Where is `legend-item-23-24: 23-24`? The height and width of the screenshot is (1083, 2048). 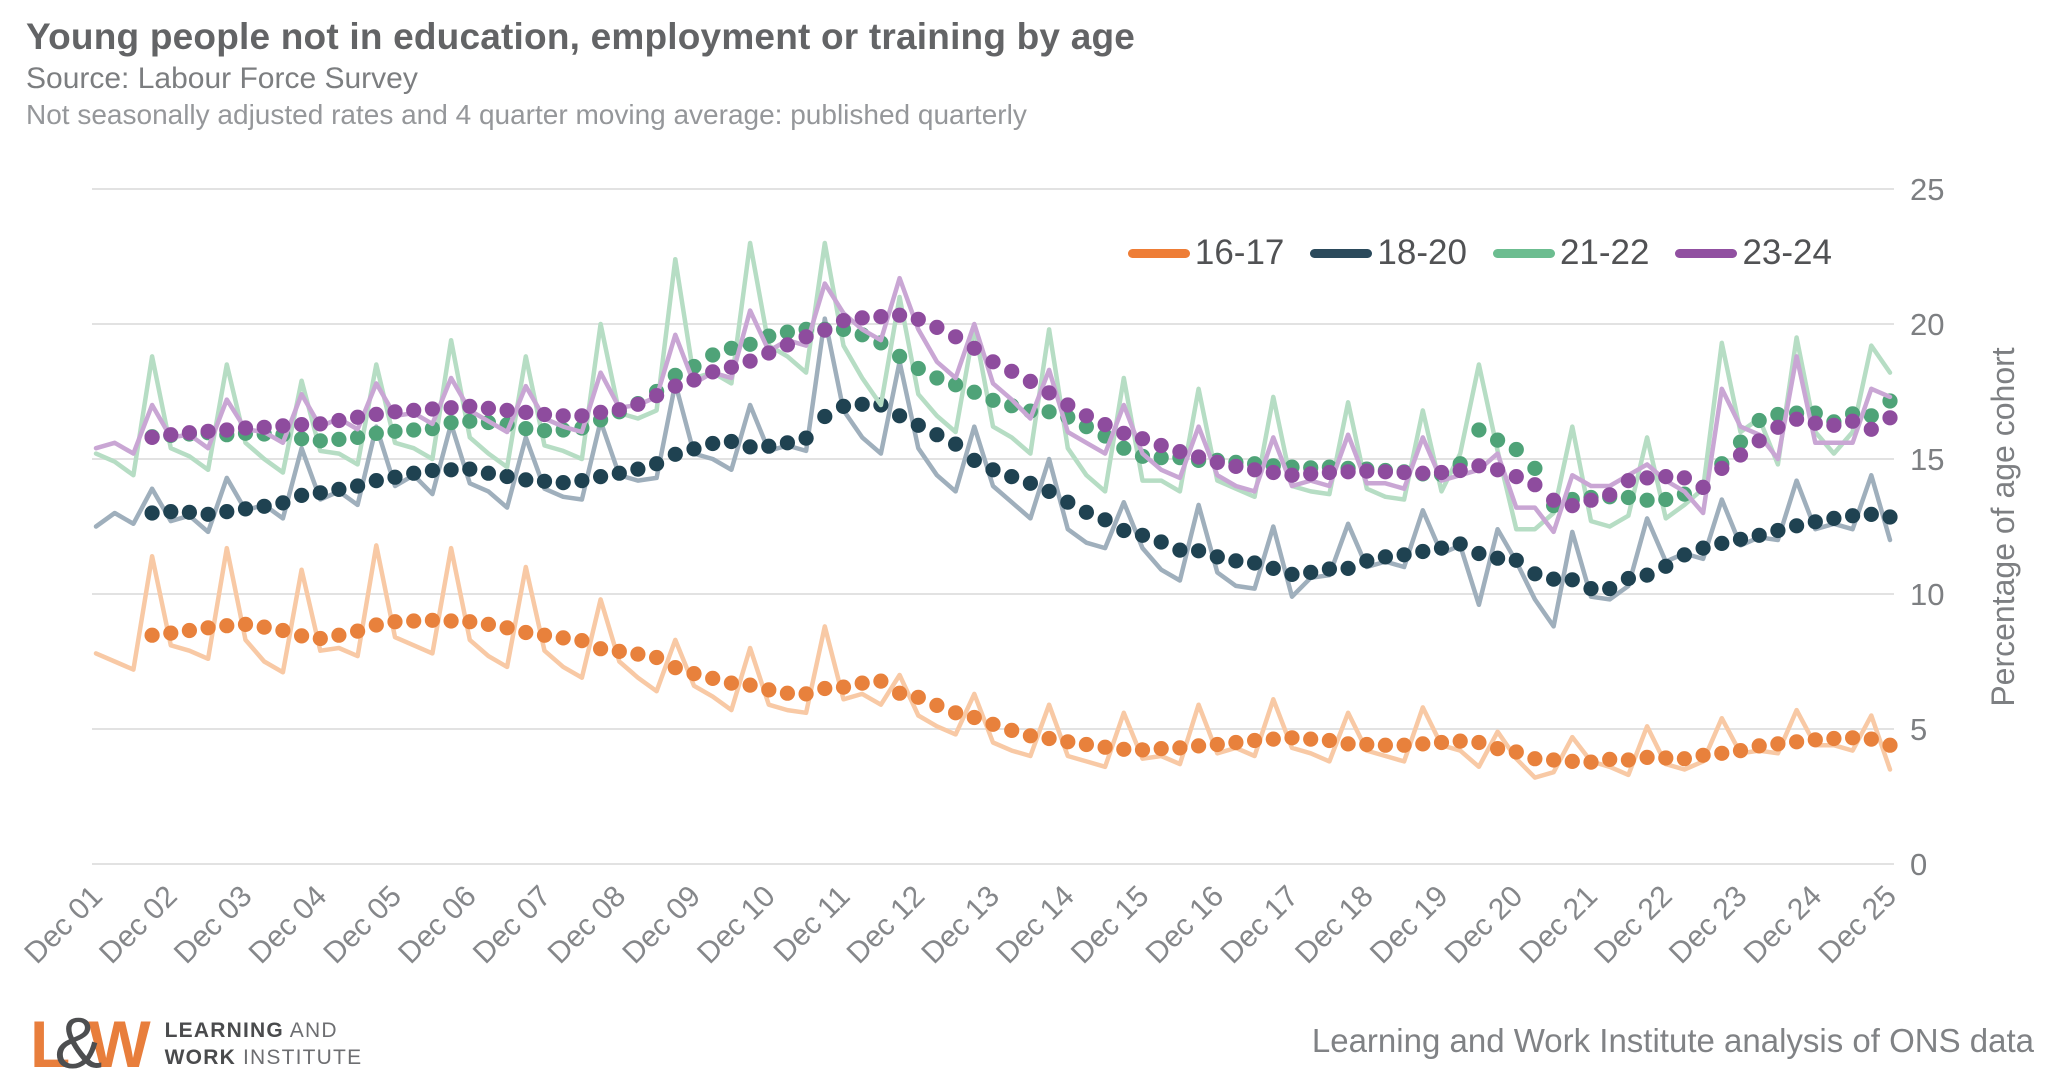
legend-item-23-24: 23-24 is located at coordinates (1753, 253).